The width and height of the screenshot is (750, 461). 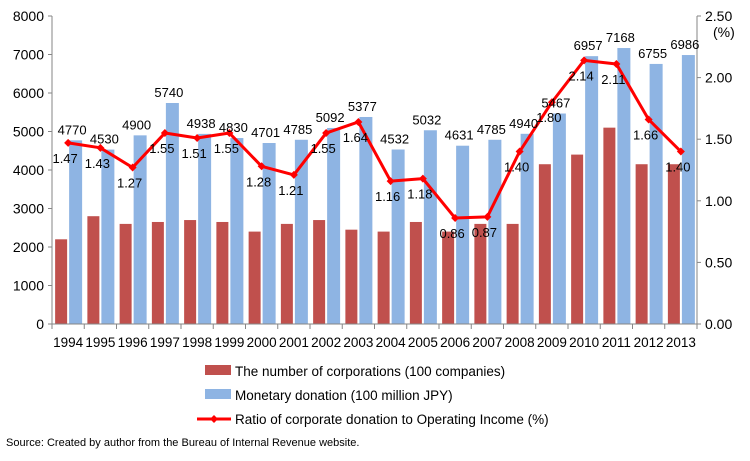 I want to click on x-tick-label: 1998, so click(x=197, y=342).